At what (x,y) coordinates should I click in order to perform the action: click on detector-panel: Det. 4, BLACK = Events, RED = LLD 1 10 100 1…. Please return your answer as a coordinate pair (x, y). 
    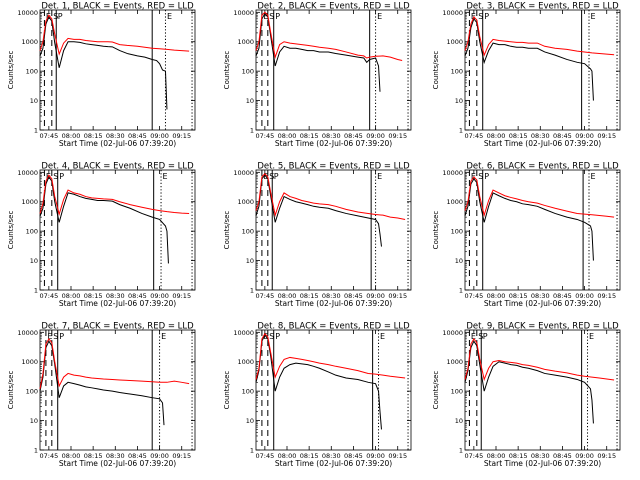
    Looking at the image, I should click on (101, 235).